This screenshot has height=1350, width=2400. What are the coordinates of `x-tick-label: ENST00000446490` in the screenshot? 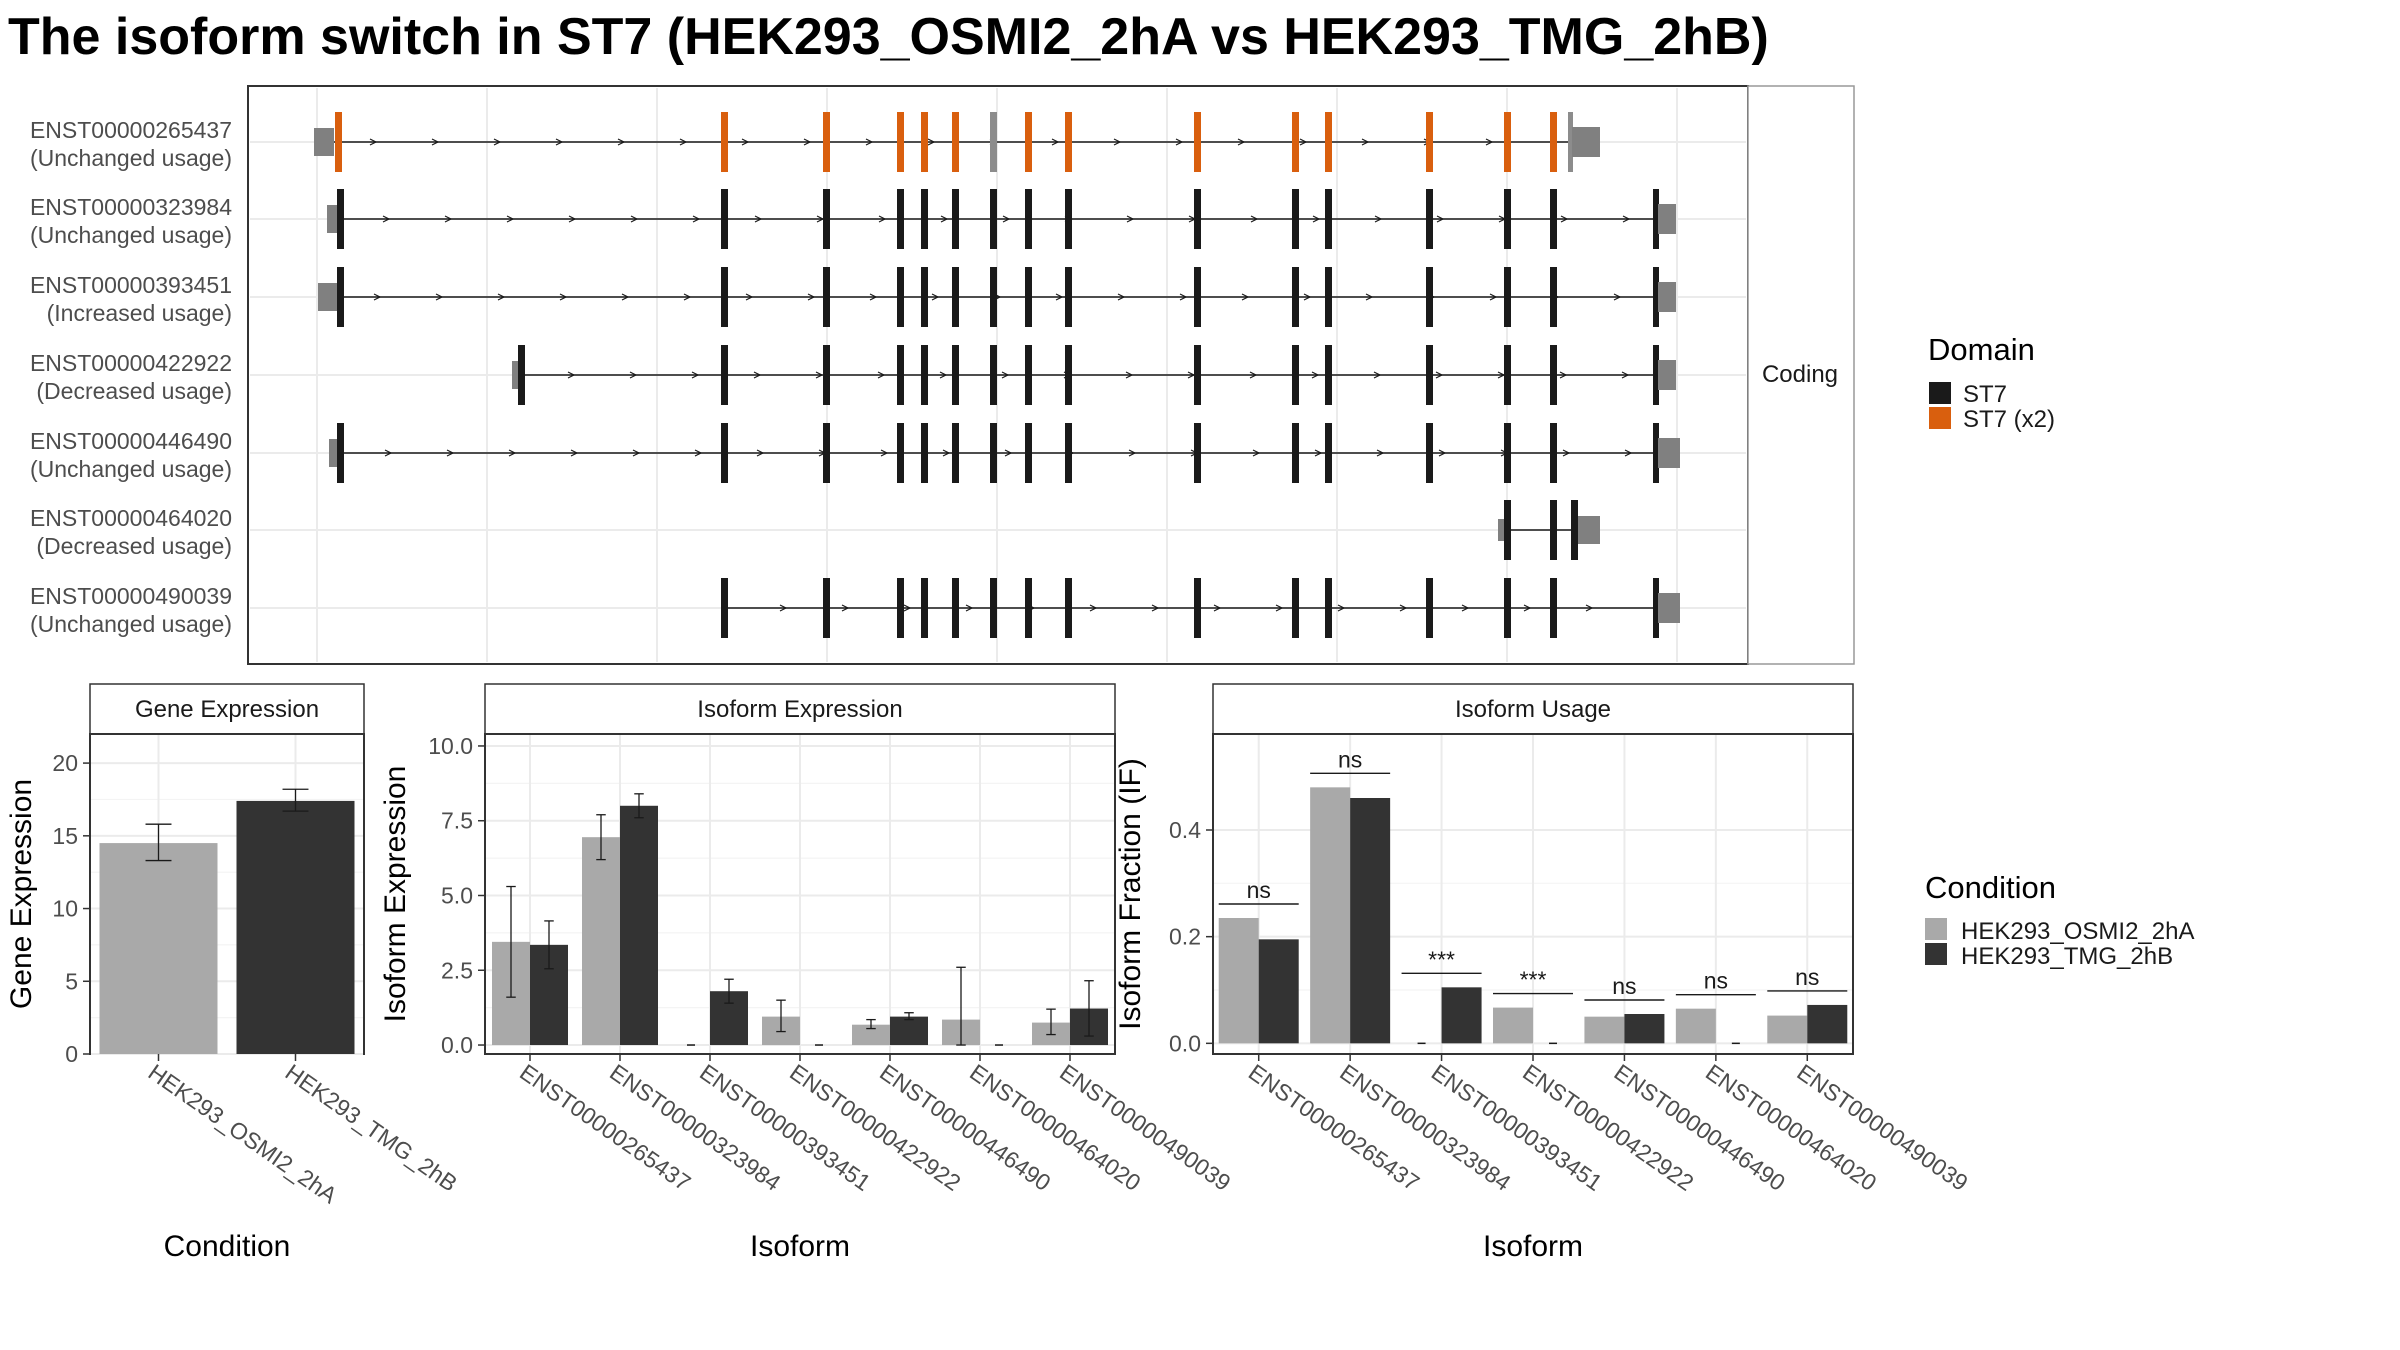 It's located at (1700, 1127).